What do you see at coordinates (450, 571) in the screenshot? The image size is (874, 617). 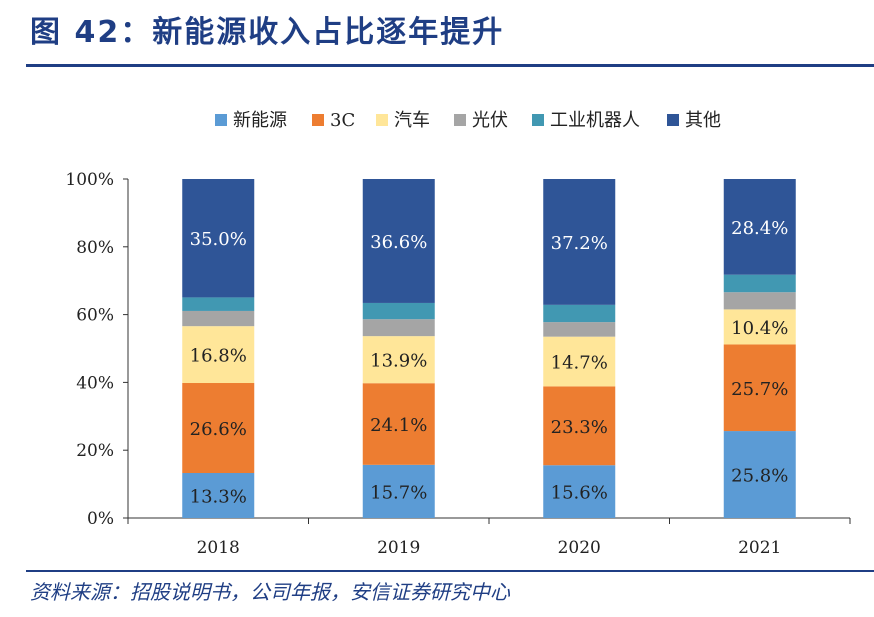 I see `source-rule` at bounding box center [450, 571].